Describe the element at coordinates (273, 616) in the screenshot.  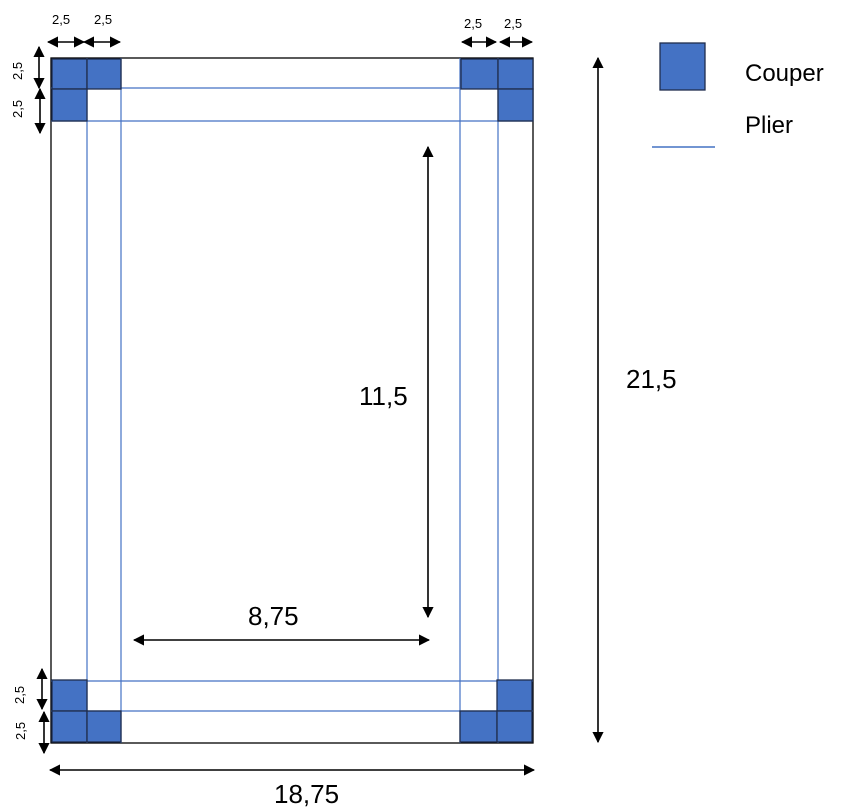
I see `dim-label-inner-width: 8,75` at that location.